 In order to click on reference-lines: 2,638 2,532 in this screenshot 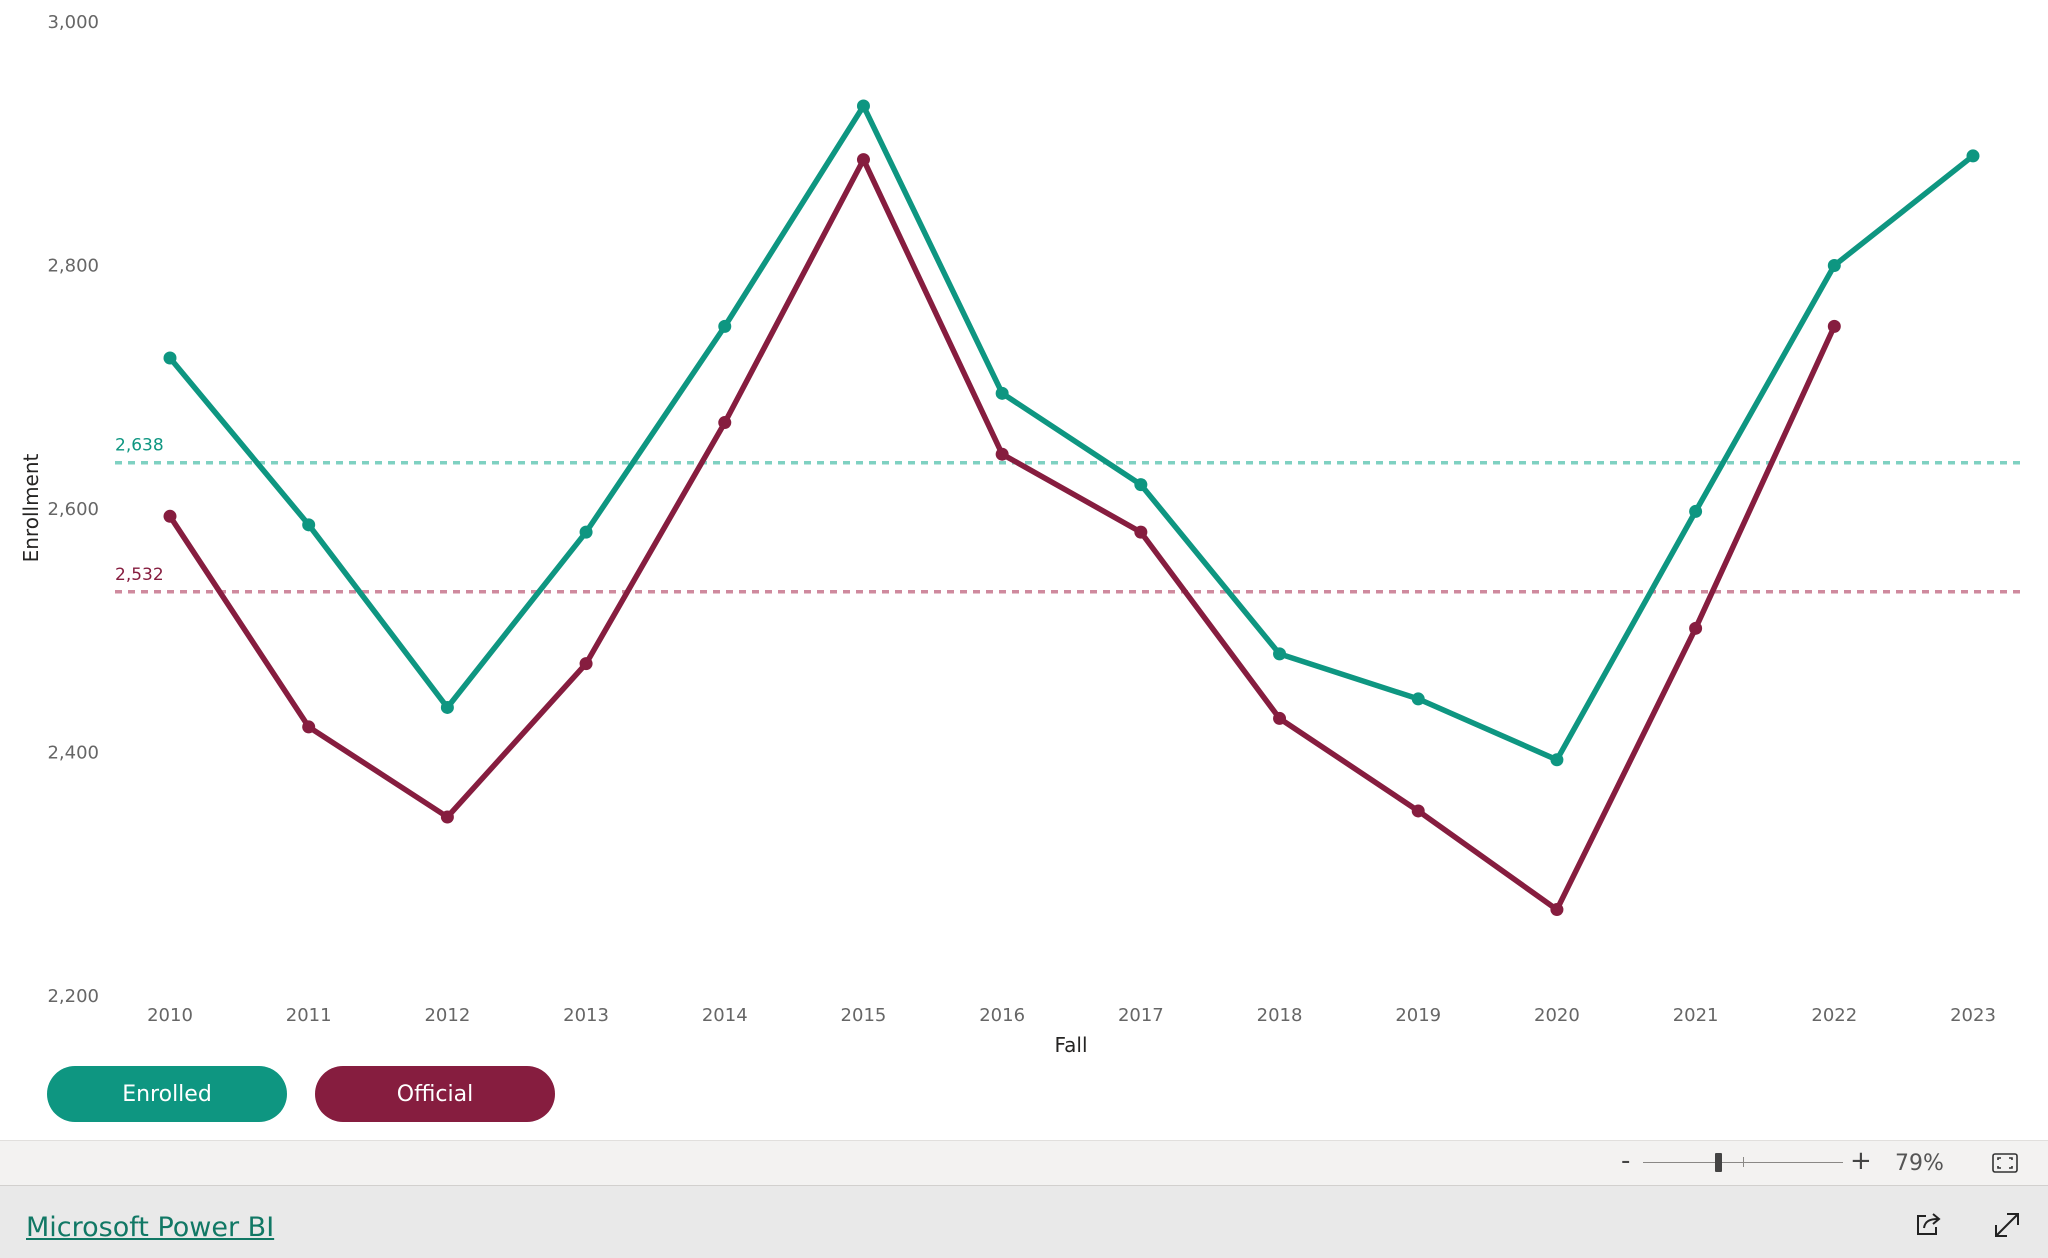, I will do `click(1068, 515)`.